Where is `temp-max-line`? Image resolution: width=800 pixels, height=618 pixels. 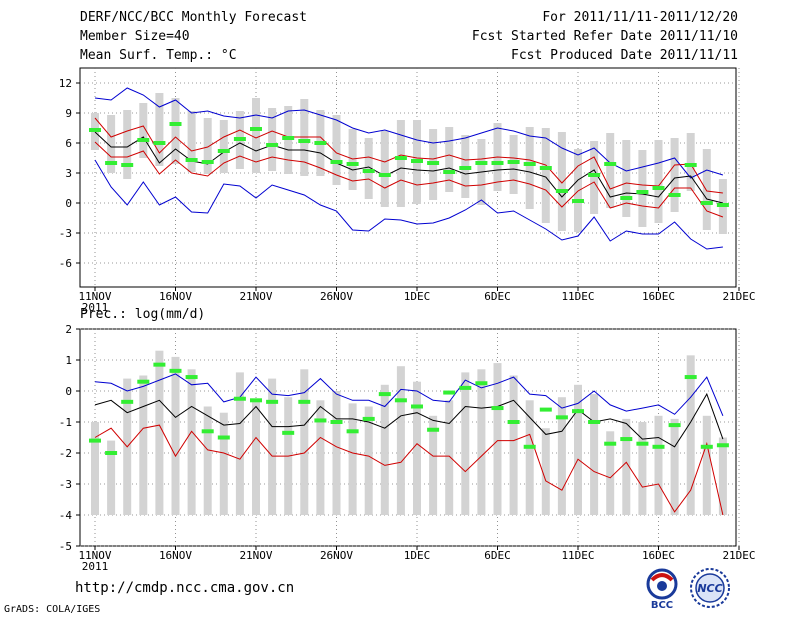 temp-max-line is located at coordinates (409, 133).